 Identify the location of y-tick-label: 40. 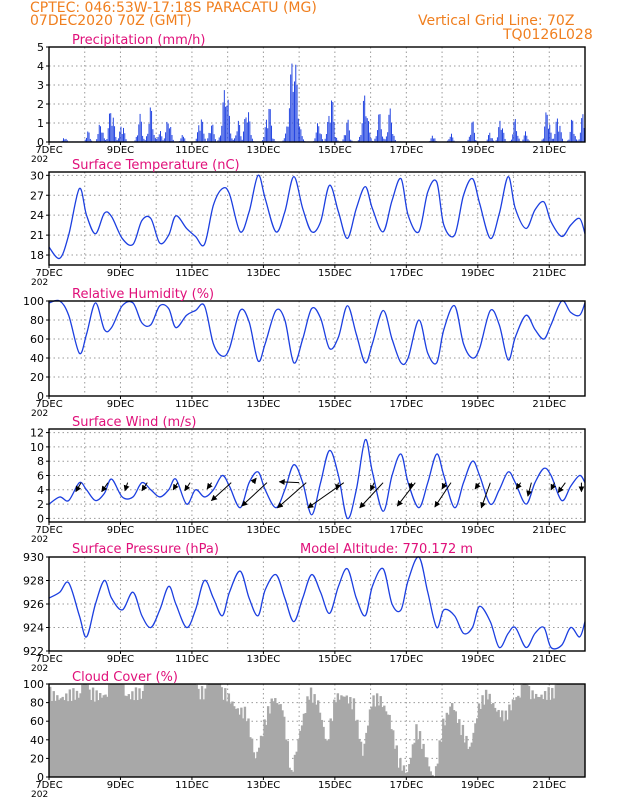
(37, 740).